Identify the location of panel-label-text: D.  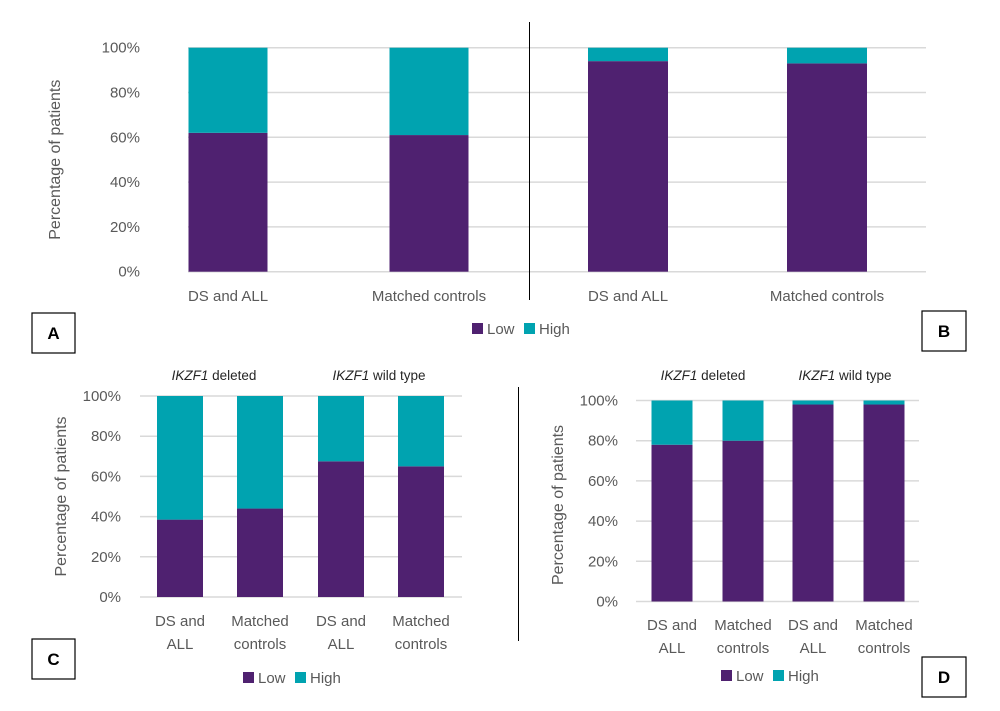
(944, 677).